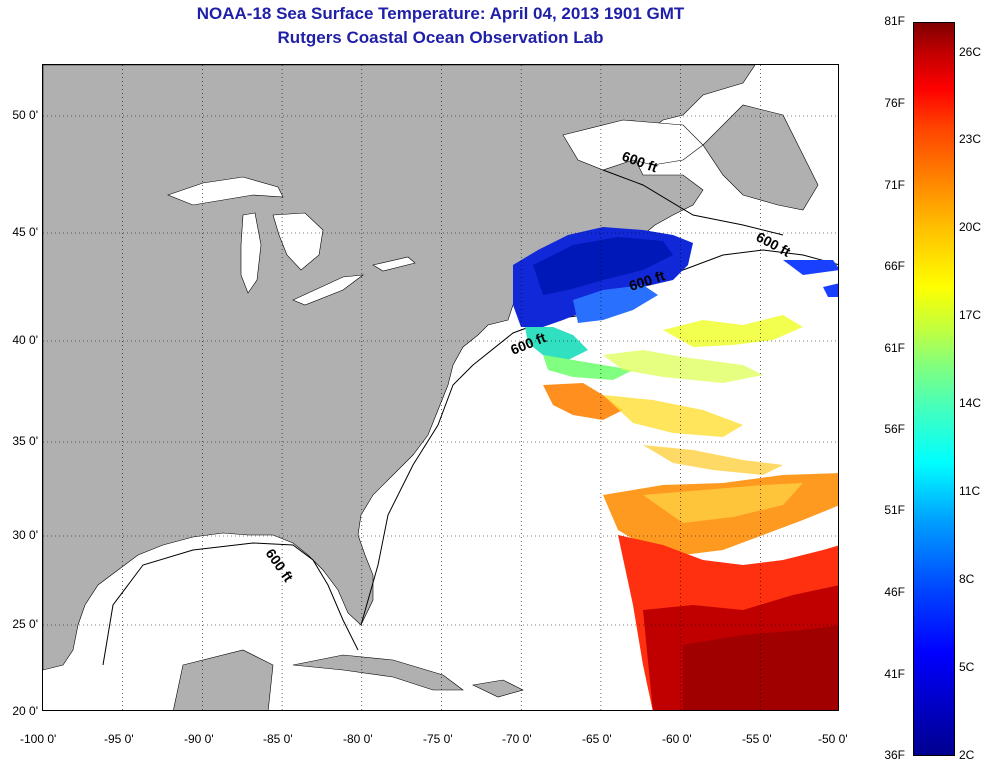 The image size is (984, 770). I want to click on cb-label-76f: 76F, so click(894, 103).